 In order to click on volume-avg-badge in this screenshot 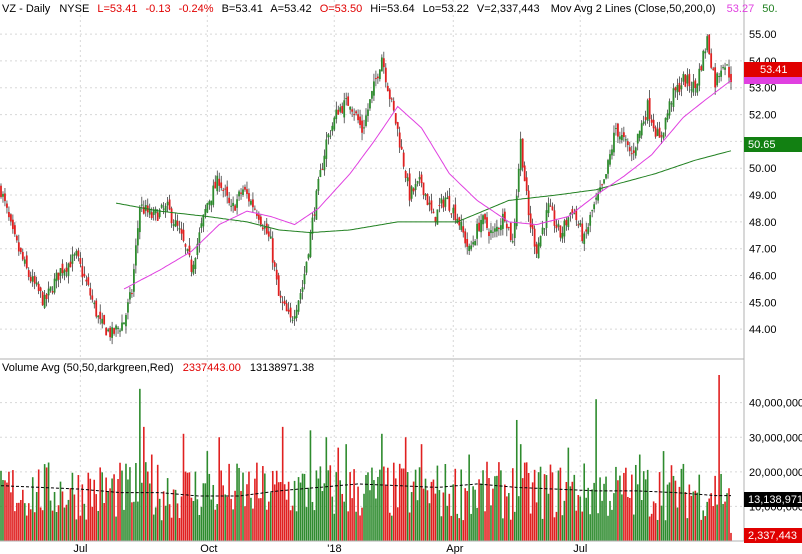, I will do `click(773, 499)`.